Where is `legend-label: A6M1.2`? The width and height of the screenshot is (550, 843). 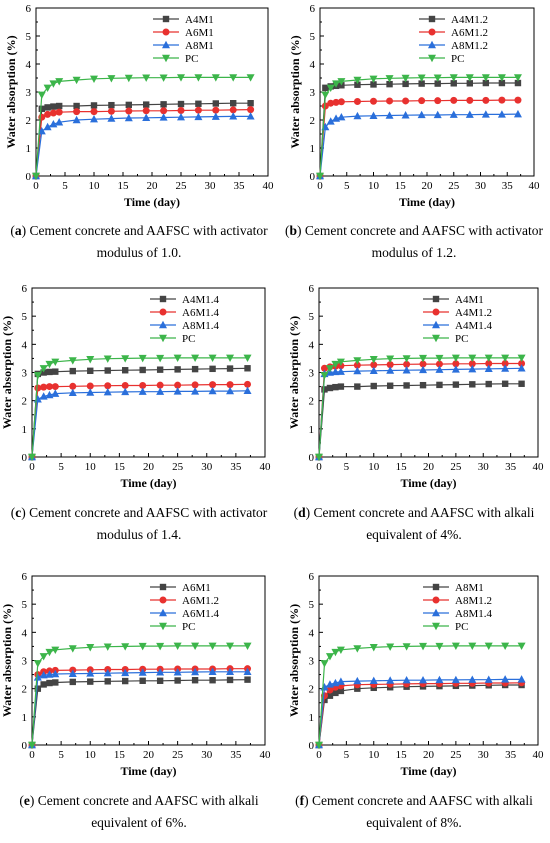 legend-label: A6M1.2 is located at coordinates (469, 33).